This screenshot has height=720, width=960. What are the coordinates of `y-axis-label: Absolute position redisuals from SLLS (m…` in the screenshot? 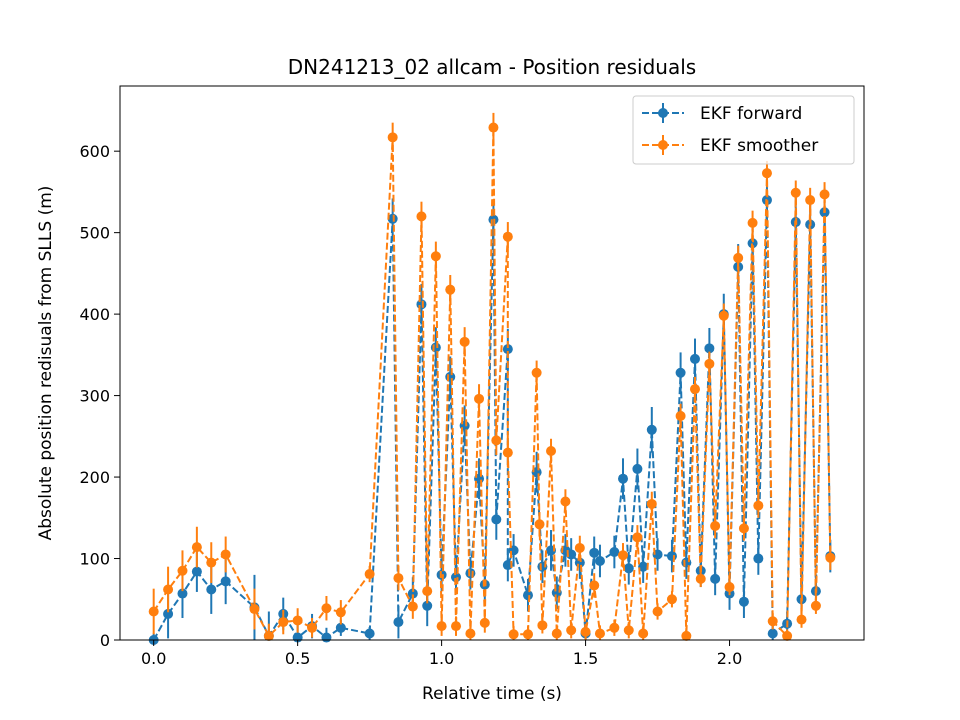 It's located at (46, 363).